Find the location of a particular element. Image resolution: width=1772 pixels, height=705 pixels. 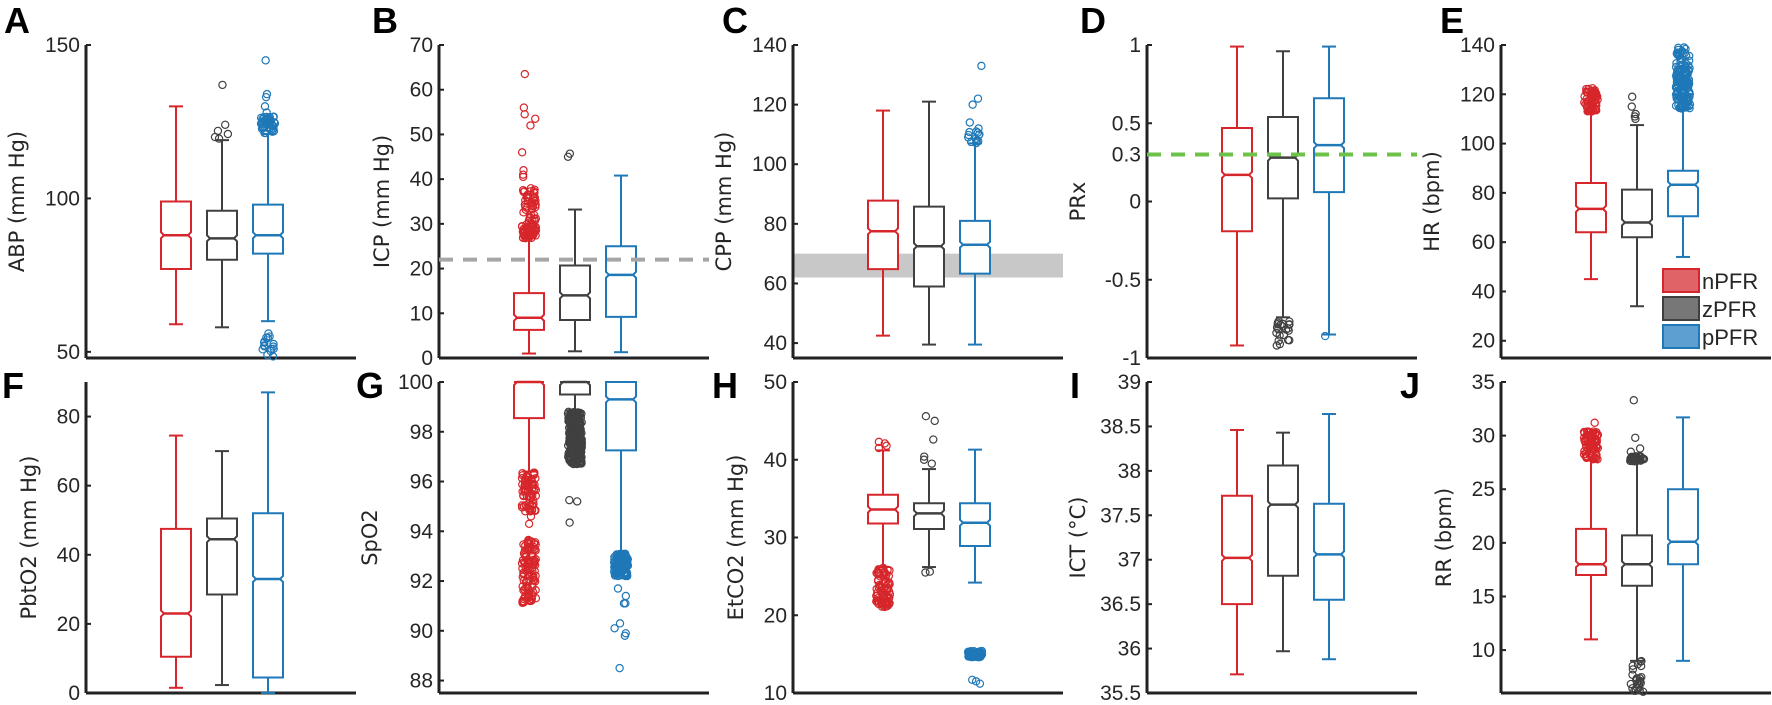

y-tick-label: 39 is located at coordinates (1129, 382).